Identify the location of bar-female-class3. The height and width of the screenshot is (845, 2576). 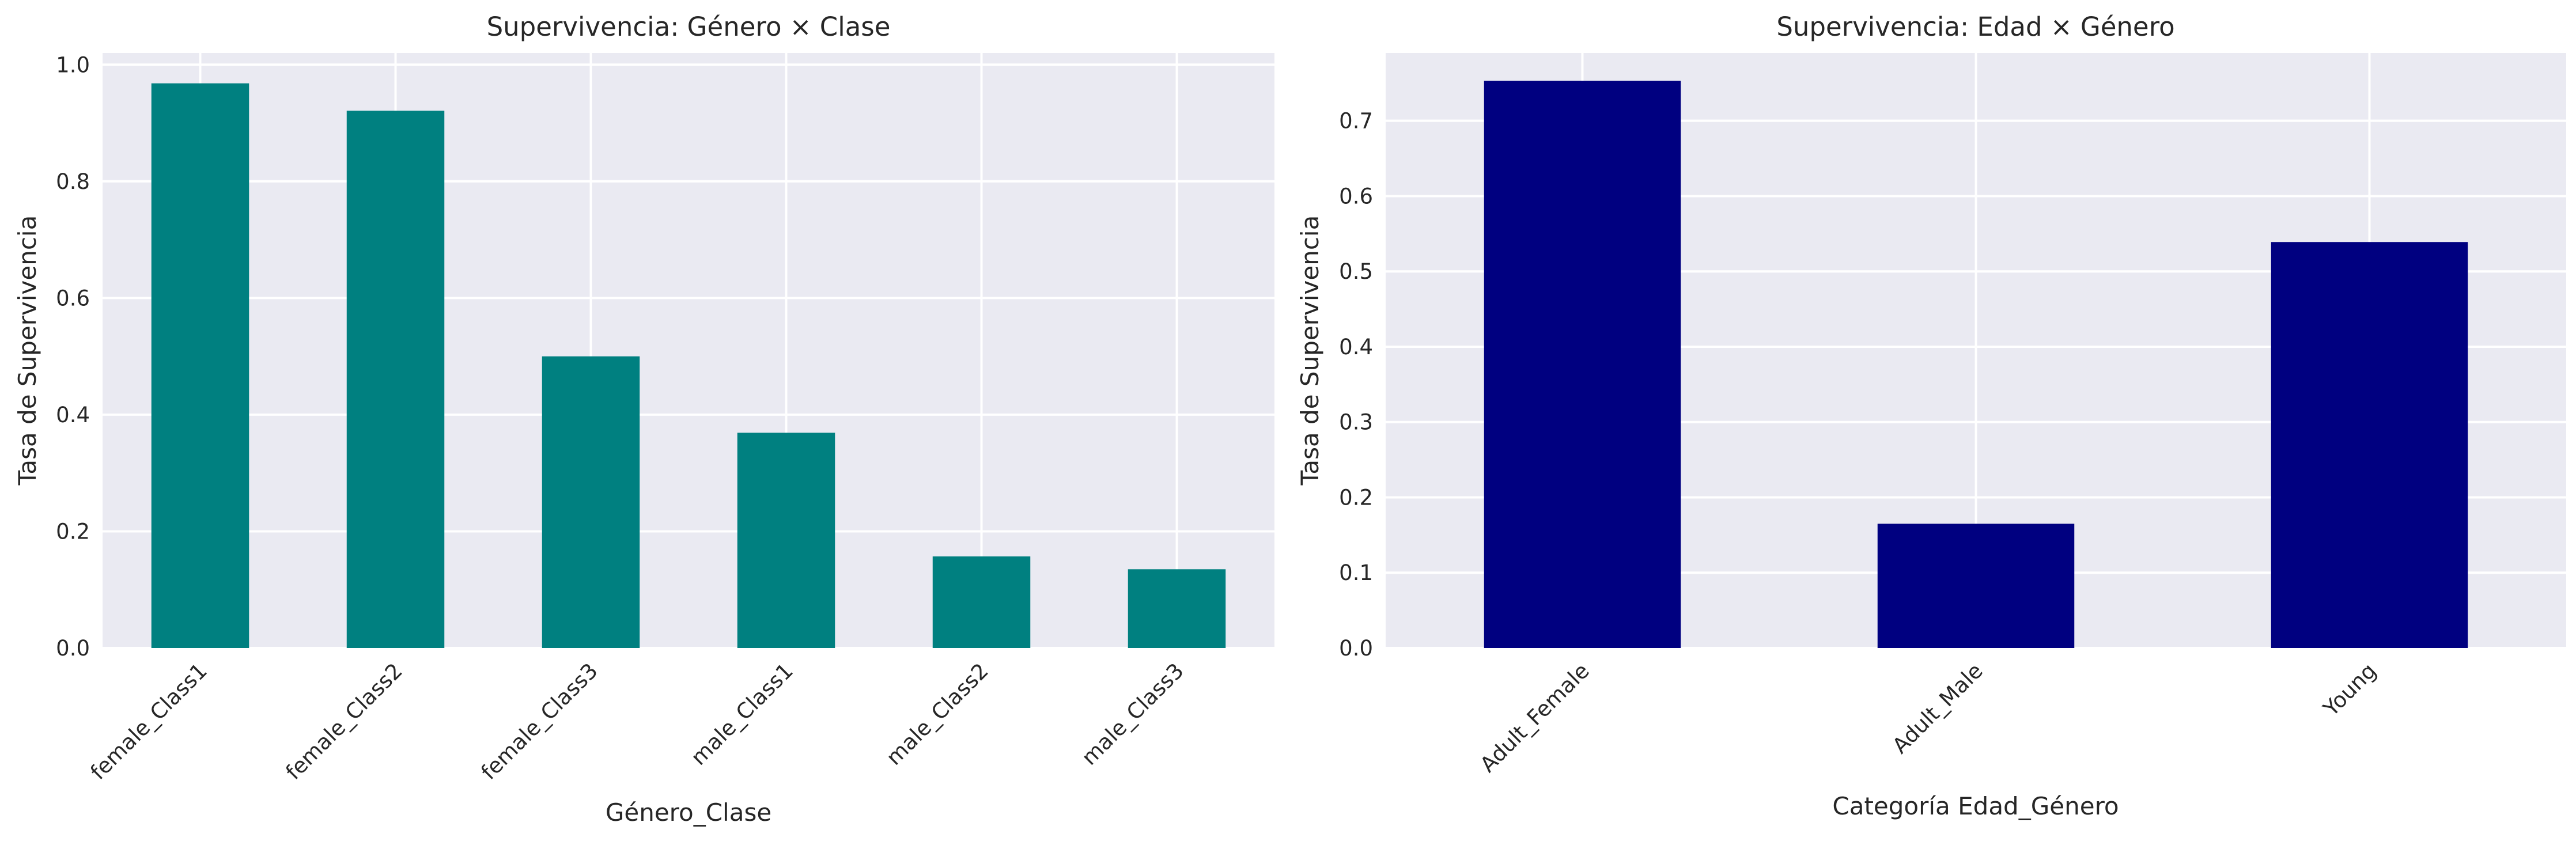
(591, 502).